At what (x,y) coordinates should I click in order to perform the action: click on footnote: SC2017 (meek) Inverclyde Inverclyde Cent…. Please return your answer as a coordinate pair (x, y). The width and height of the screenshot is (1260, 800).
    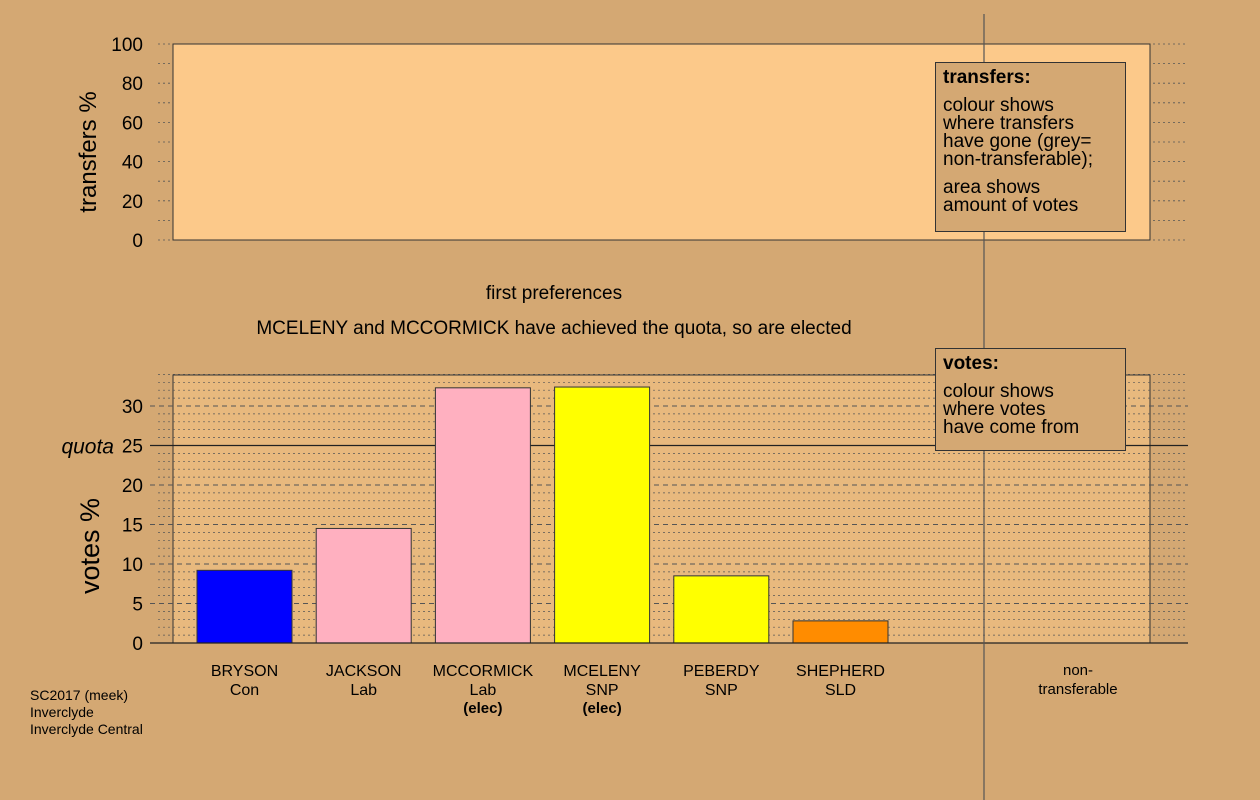
    Looking at the image, I should click on (86, 712).